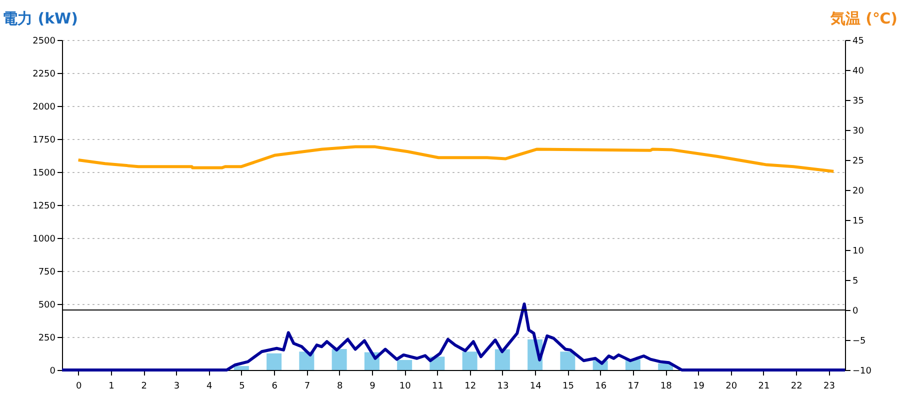 The image size is (900, 400). I want to click on x-tick-label: 2, so click(144, 387).